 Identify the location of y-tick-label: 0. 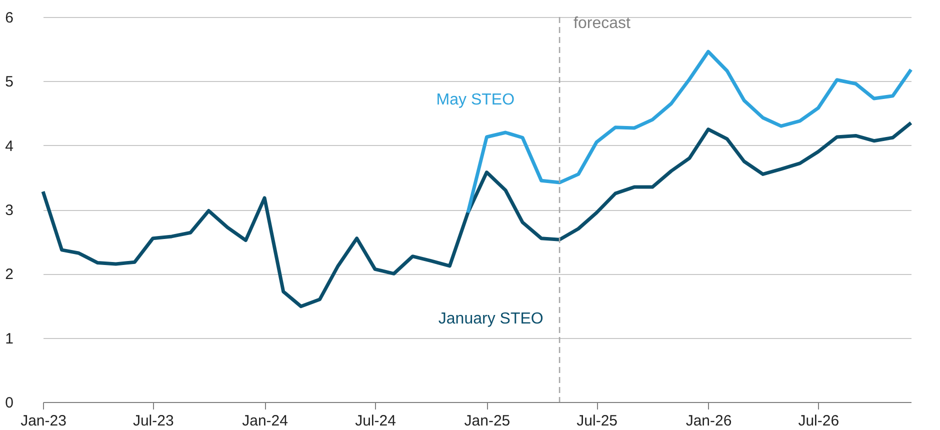
(9, 403).